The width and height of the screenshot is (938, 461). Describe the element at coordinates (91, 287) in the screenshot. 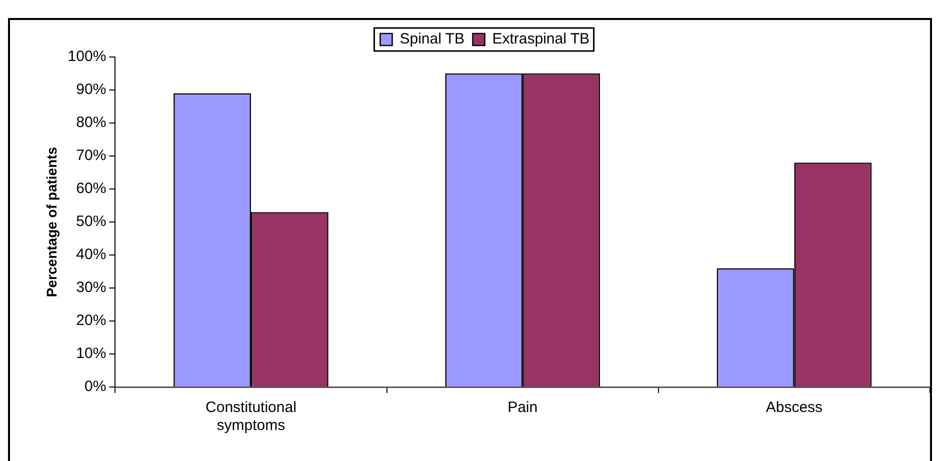

I see `y-tick-label: 30%` at that location.